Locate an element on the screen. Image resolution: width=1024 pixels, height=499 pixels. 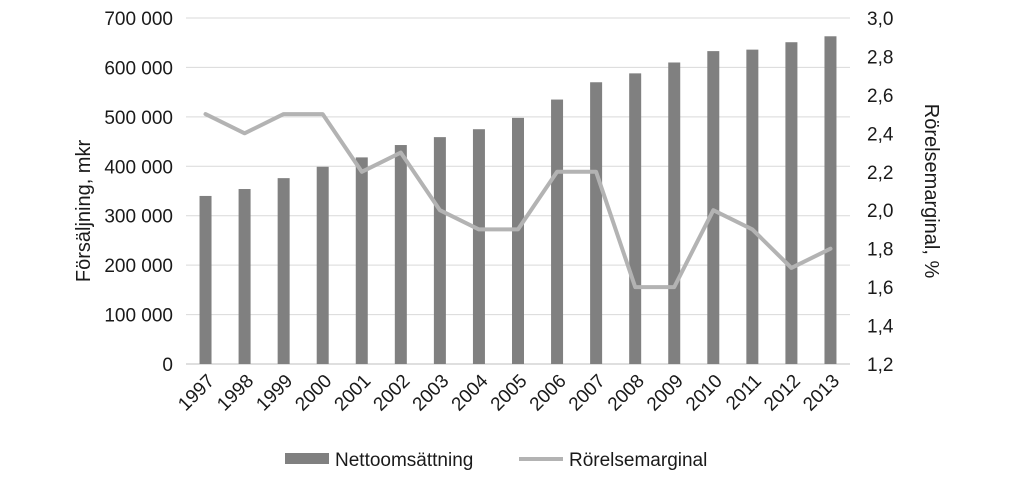
bar-1997 is located at coordinates (205, 279).